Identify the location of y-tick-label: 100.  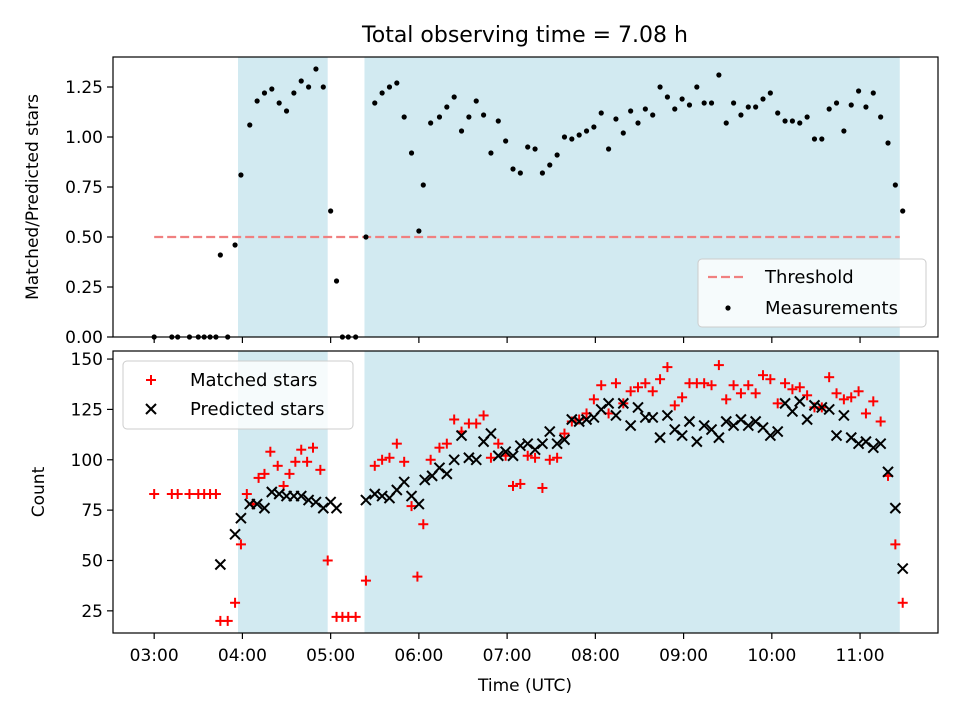
(87, 461).